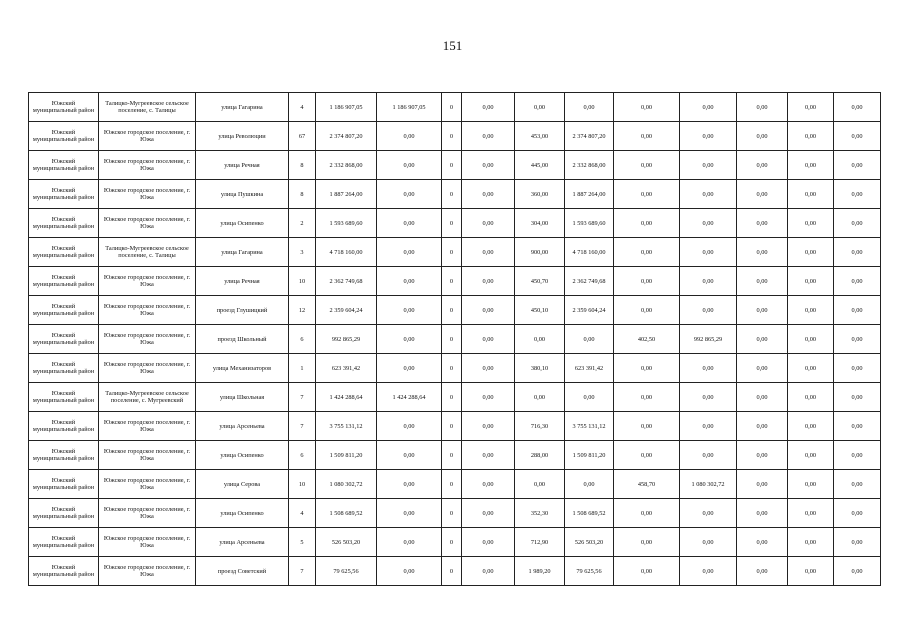 The height and width of the screenshot is (640, 905). I want to click on cell-house-number: 12, so click(302, 310).